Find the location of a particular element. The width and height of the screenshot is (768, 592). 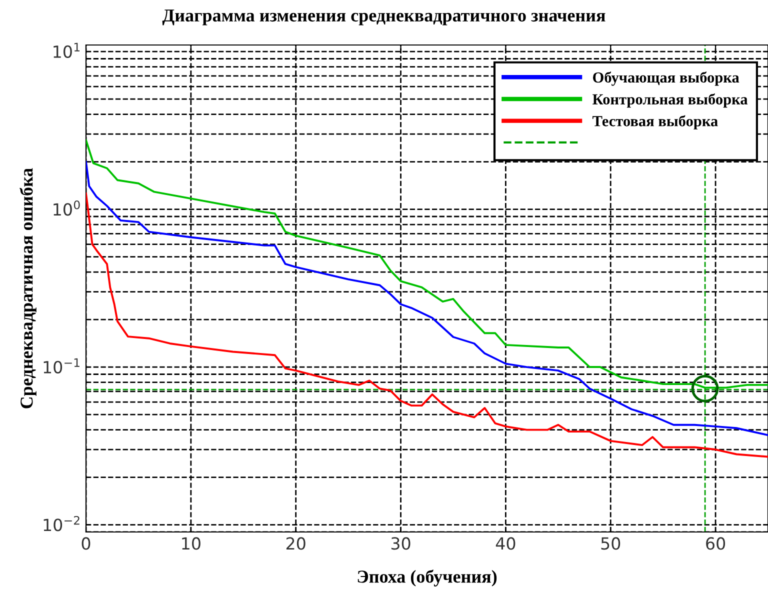

y-tick-label: 10$^{0}$ is located at coordinates (67, 208).